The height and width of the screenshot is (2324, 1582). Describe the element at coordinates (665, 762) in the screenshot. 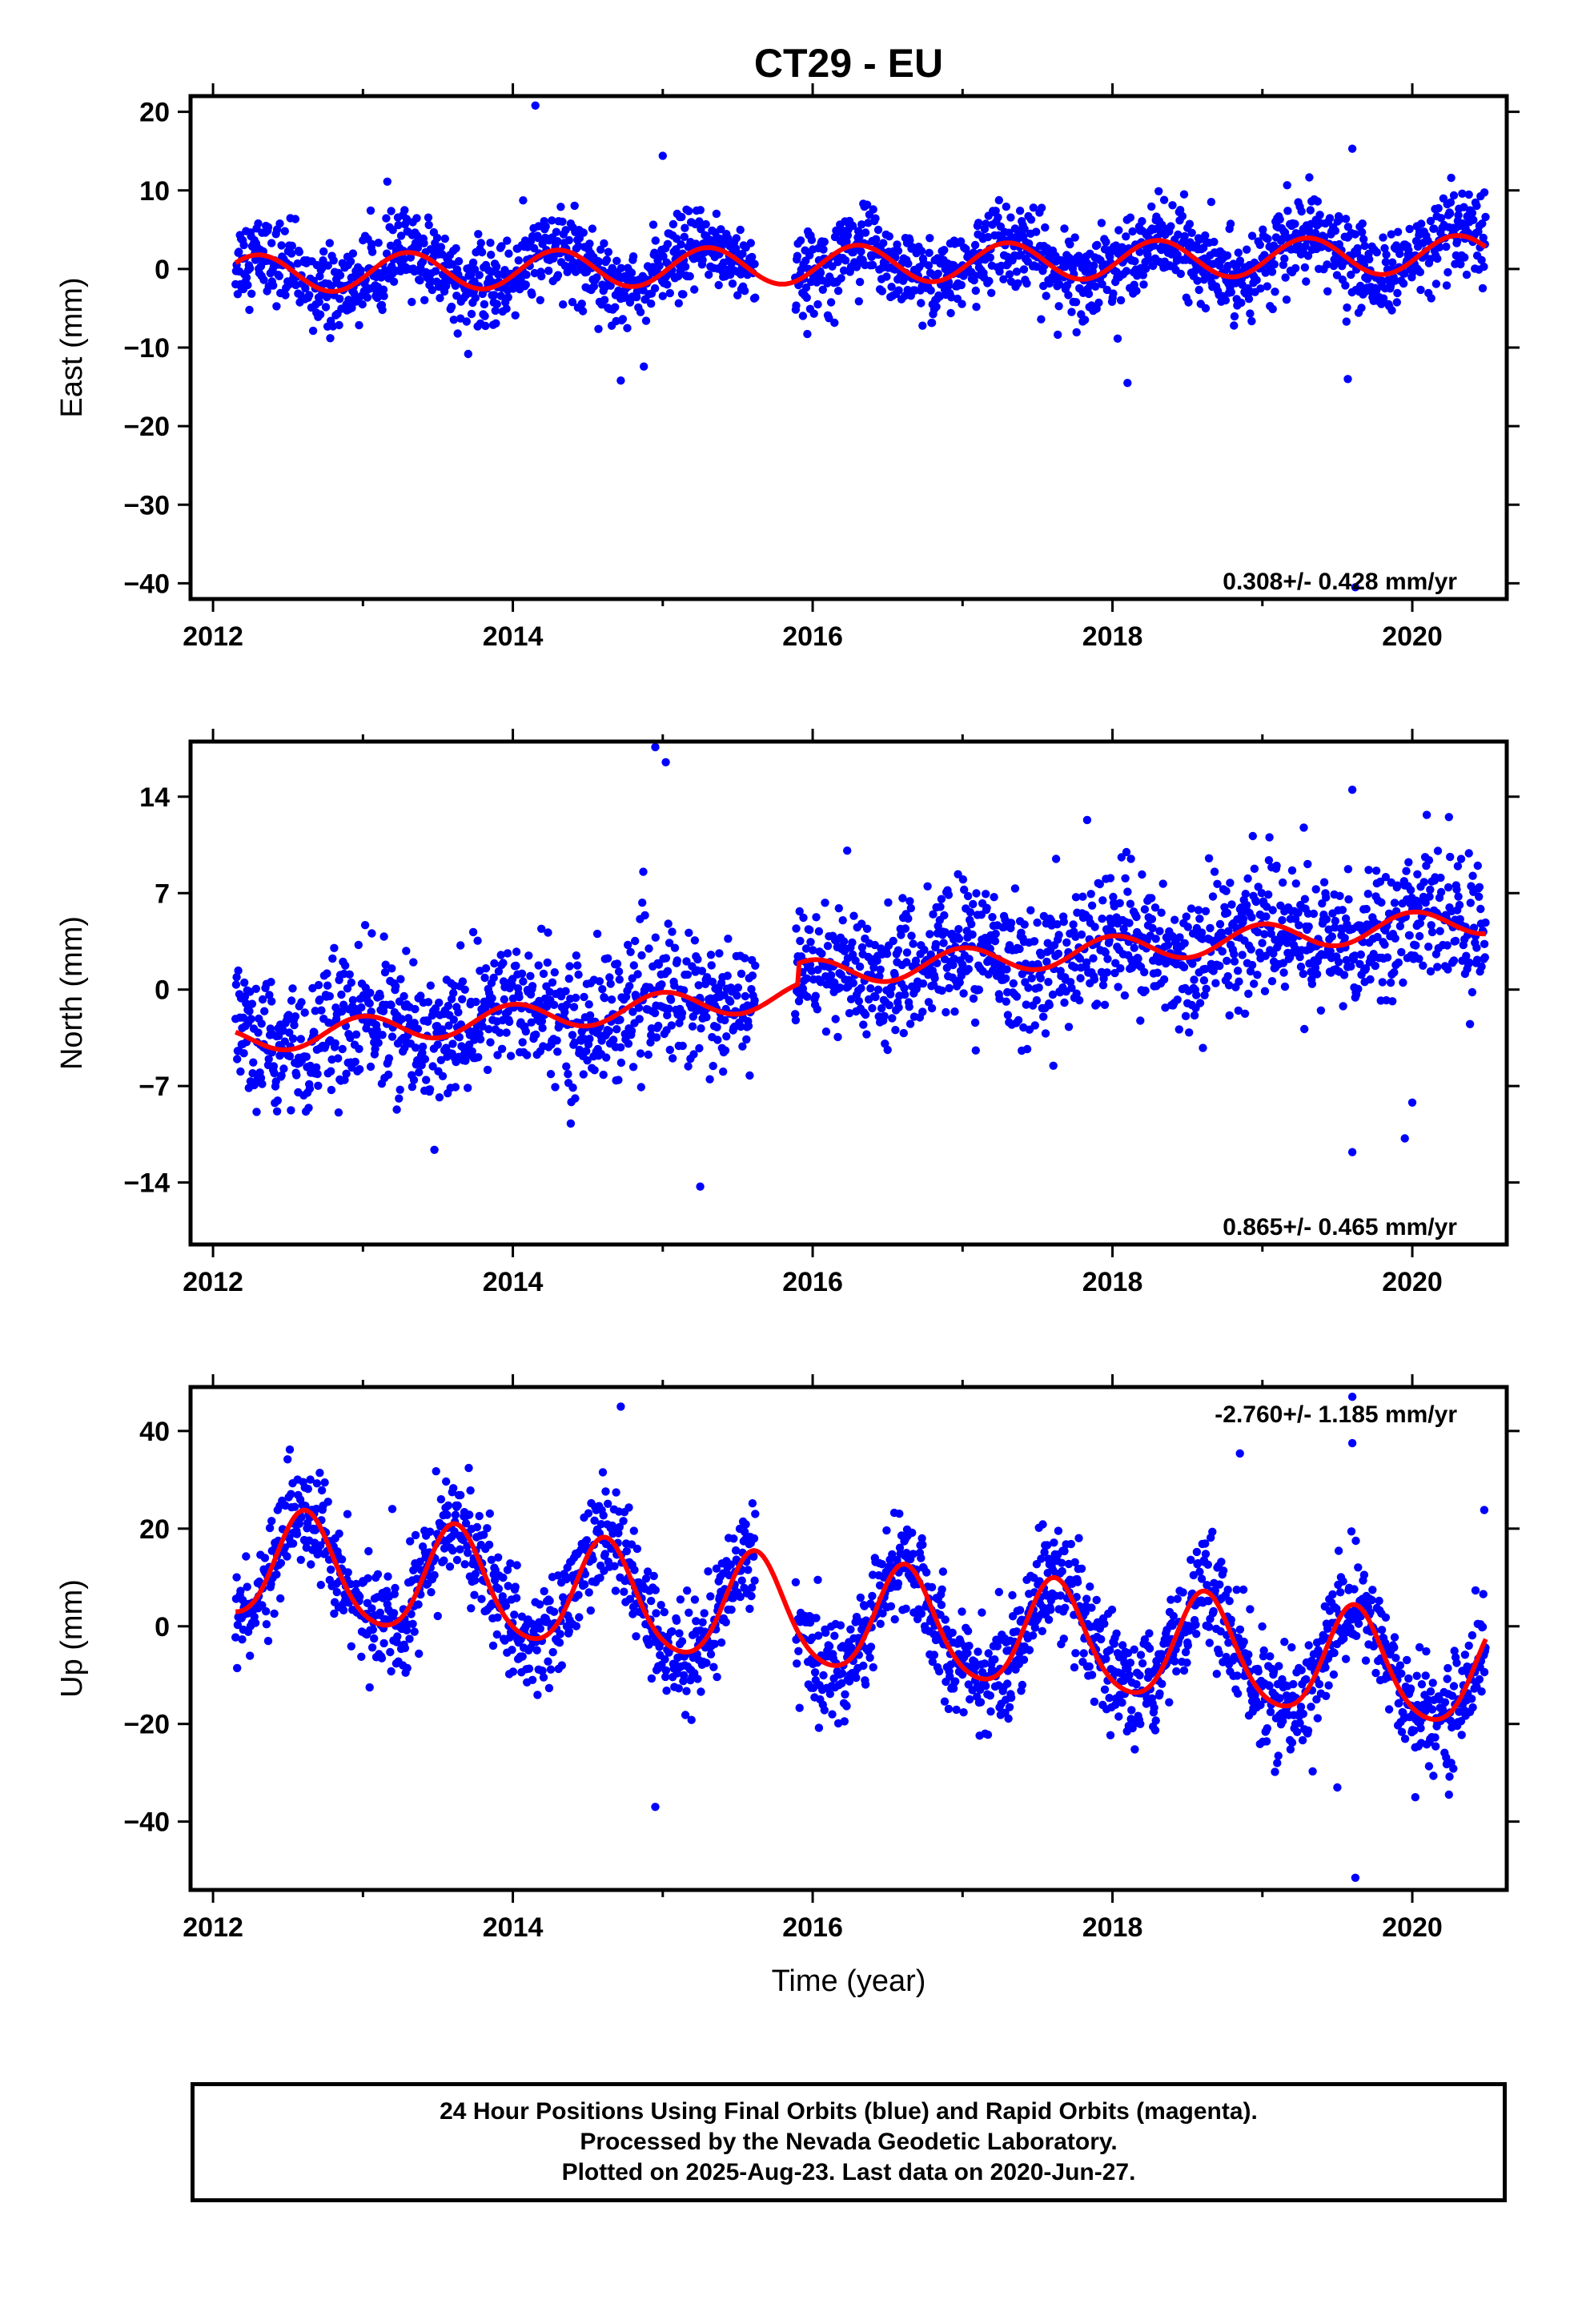

I see `north-outlier-point` at that location.